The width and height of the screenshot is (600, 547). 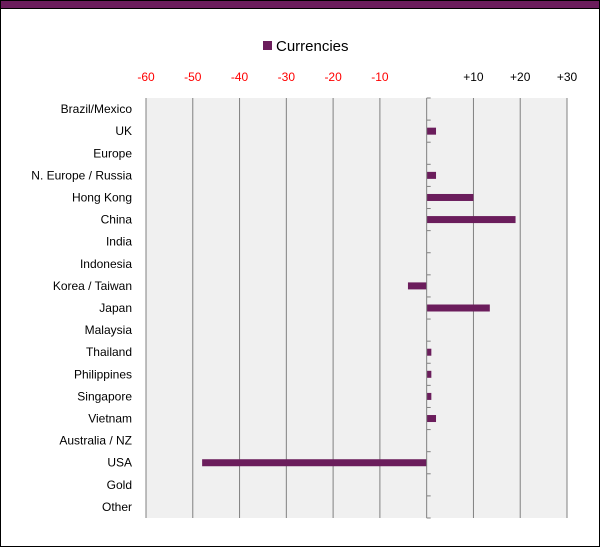 I want to click on zero-axis, so click(x=428, y=308).